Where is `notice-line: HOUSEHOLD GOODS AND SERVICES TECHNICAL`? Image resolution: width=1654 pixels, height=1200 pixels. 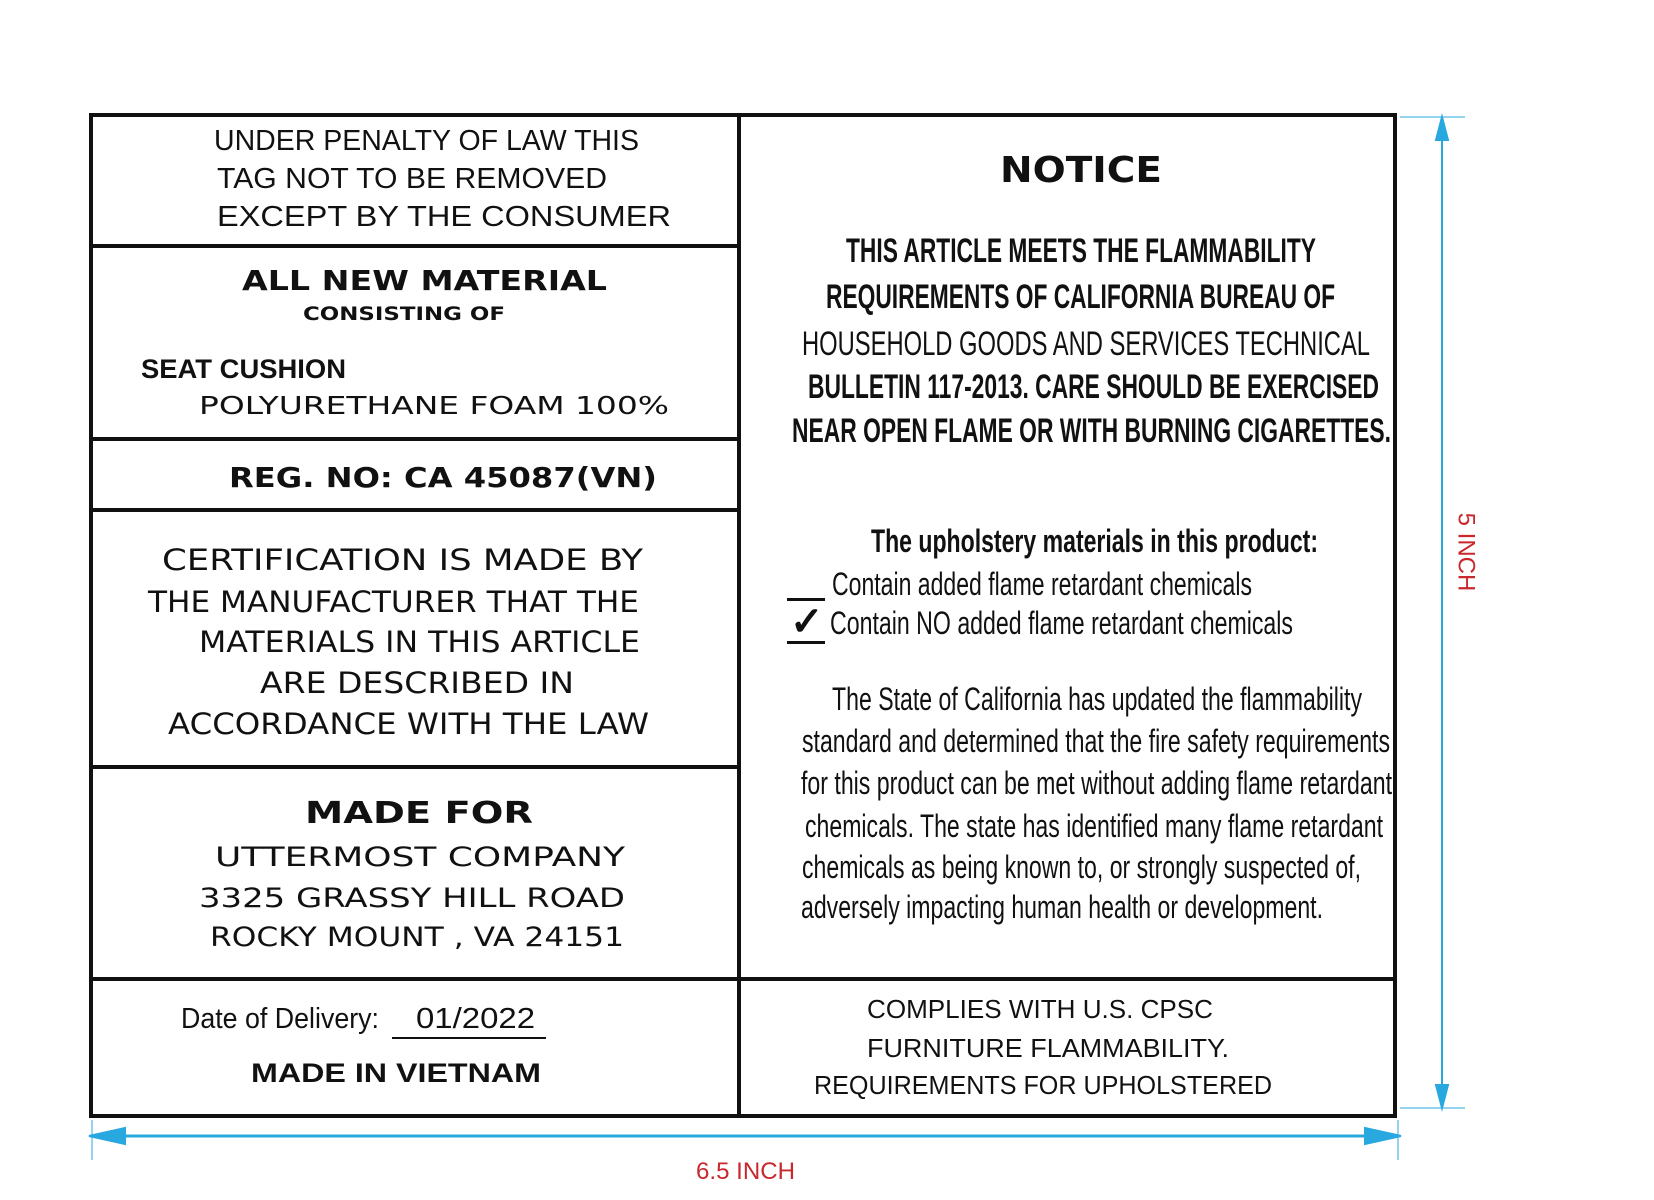
notice-line: HOUSEHOLD GOODS AND SERVICES TECHNICAL is located at coordinates (1086, 344).